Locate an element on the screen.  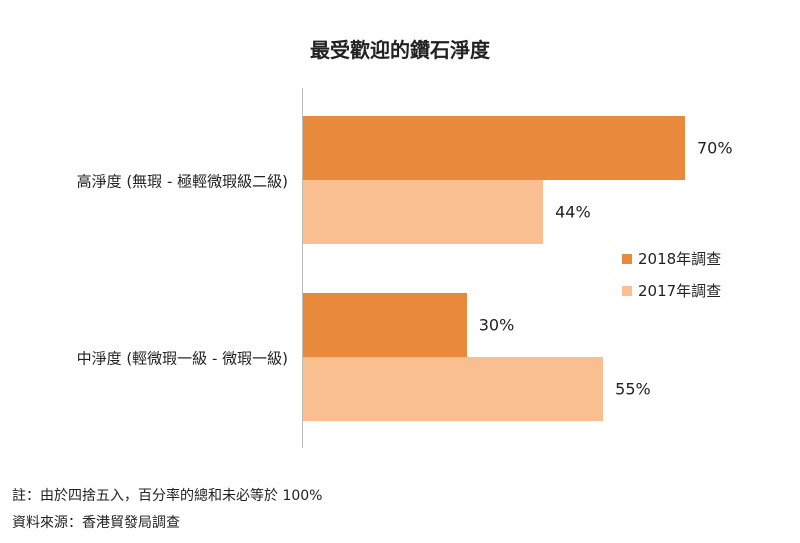
legend-label: 2018年調查 is located at coordinates (680, 259).